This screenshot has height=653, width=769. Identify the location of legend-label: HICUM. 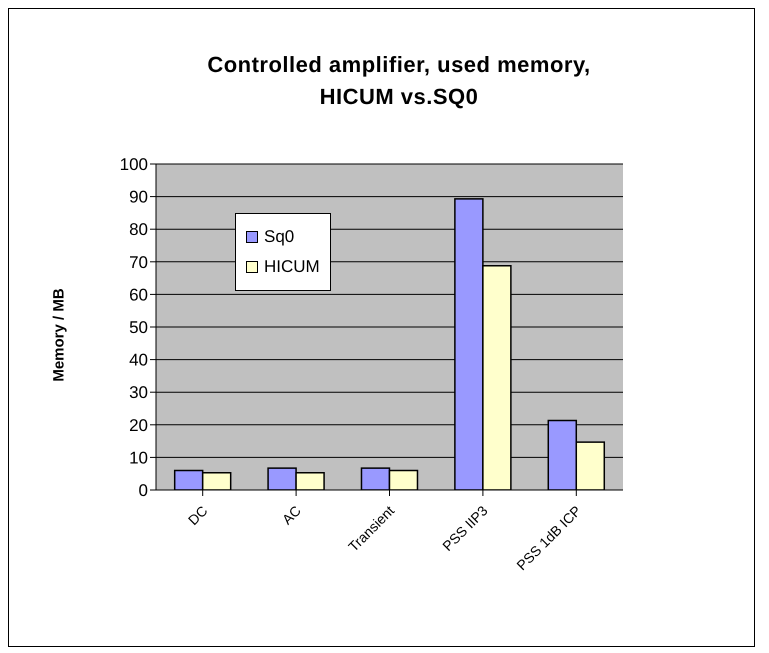
(292, 267).